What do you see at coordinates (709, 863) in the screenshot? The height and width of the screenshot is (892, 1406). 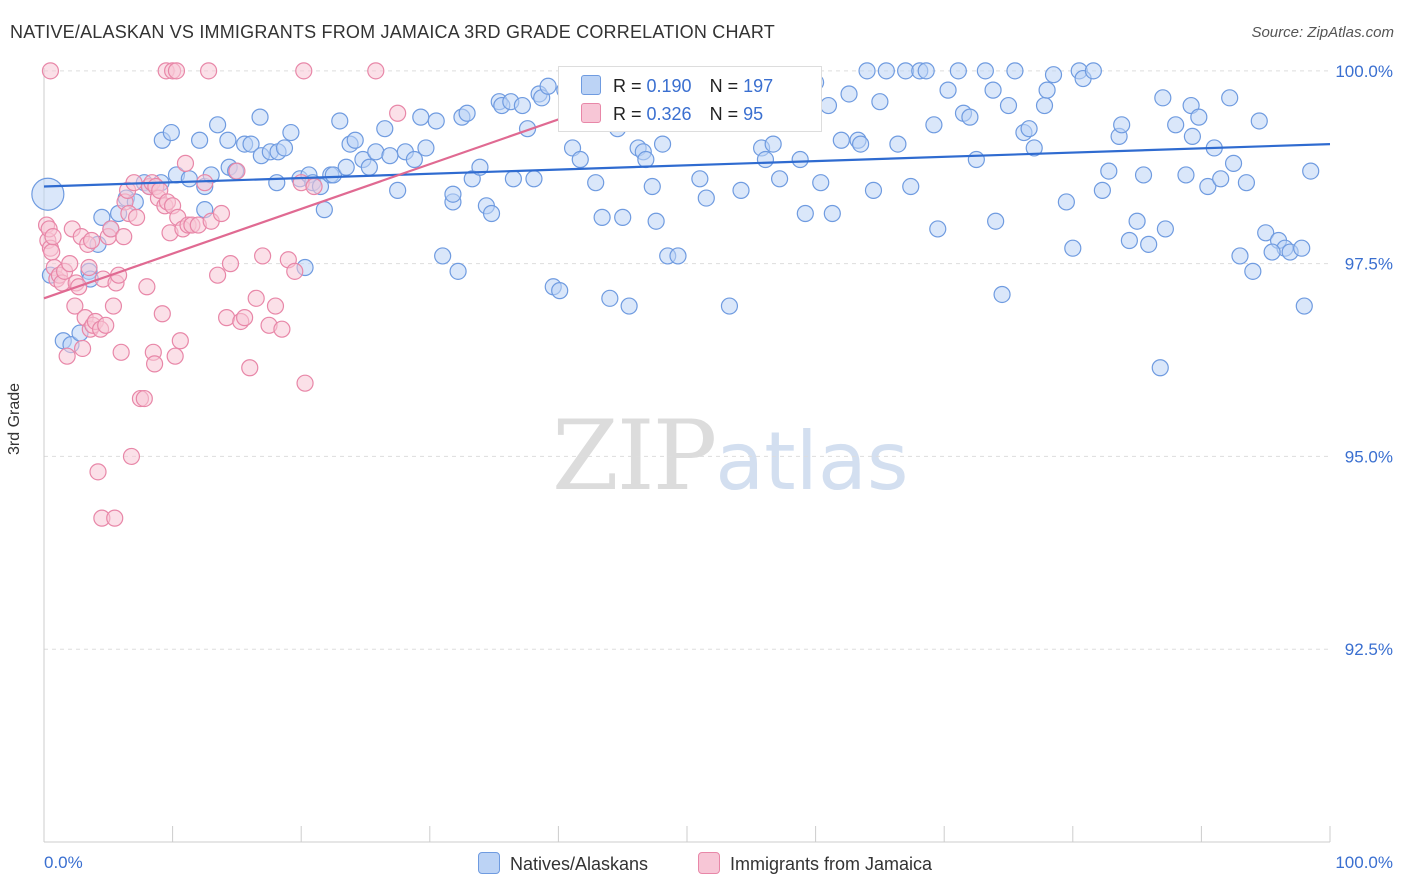 I see `legend-swatch-pink` at bounding box center [709, 863].